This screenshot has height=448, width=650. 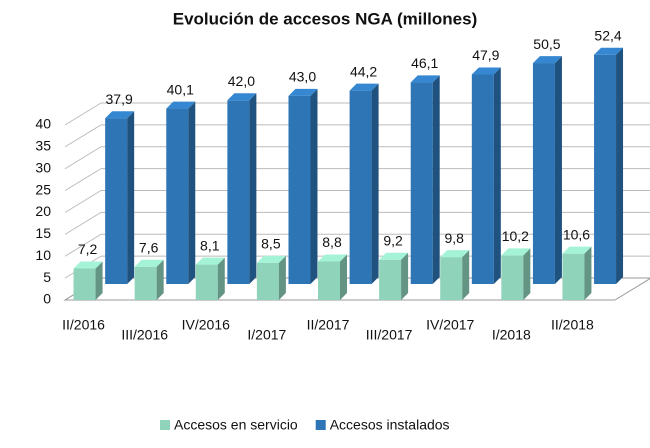 I want to click on x-tick-label: IV/2017, so click(x=450, y=325).